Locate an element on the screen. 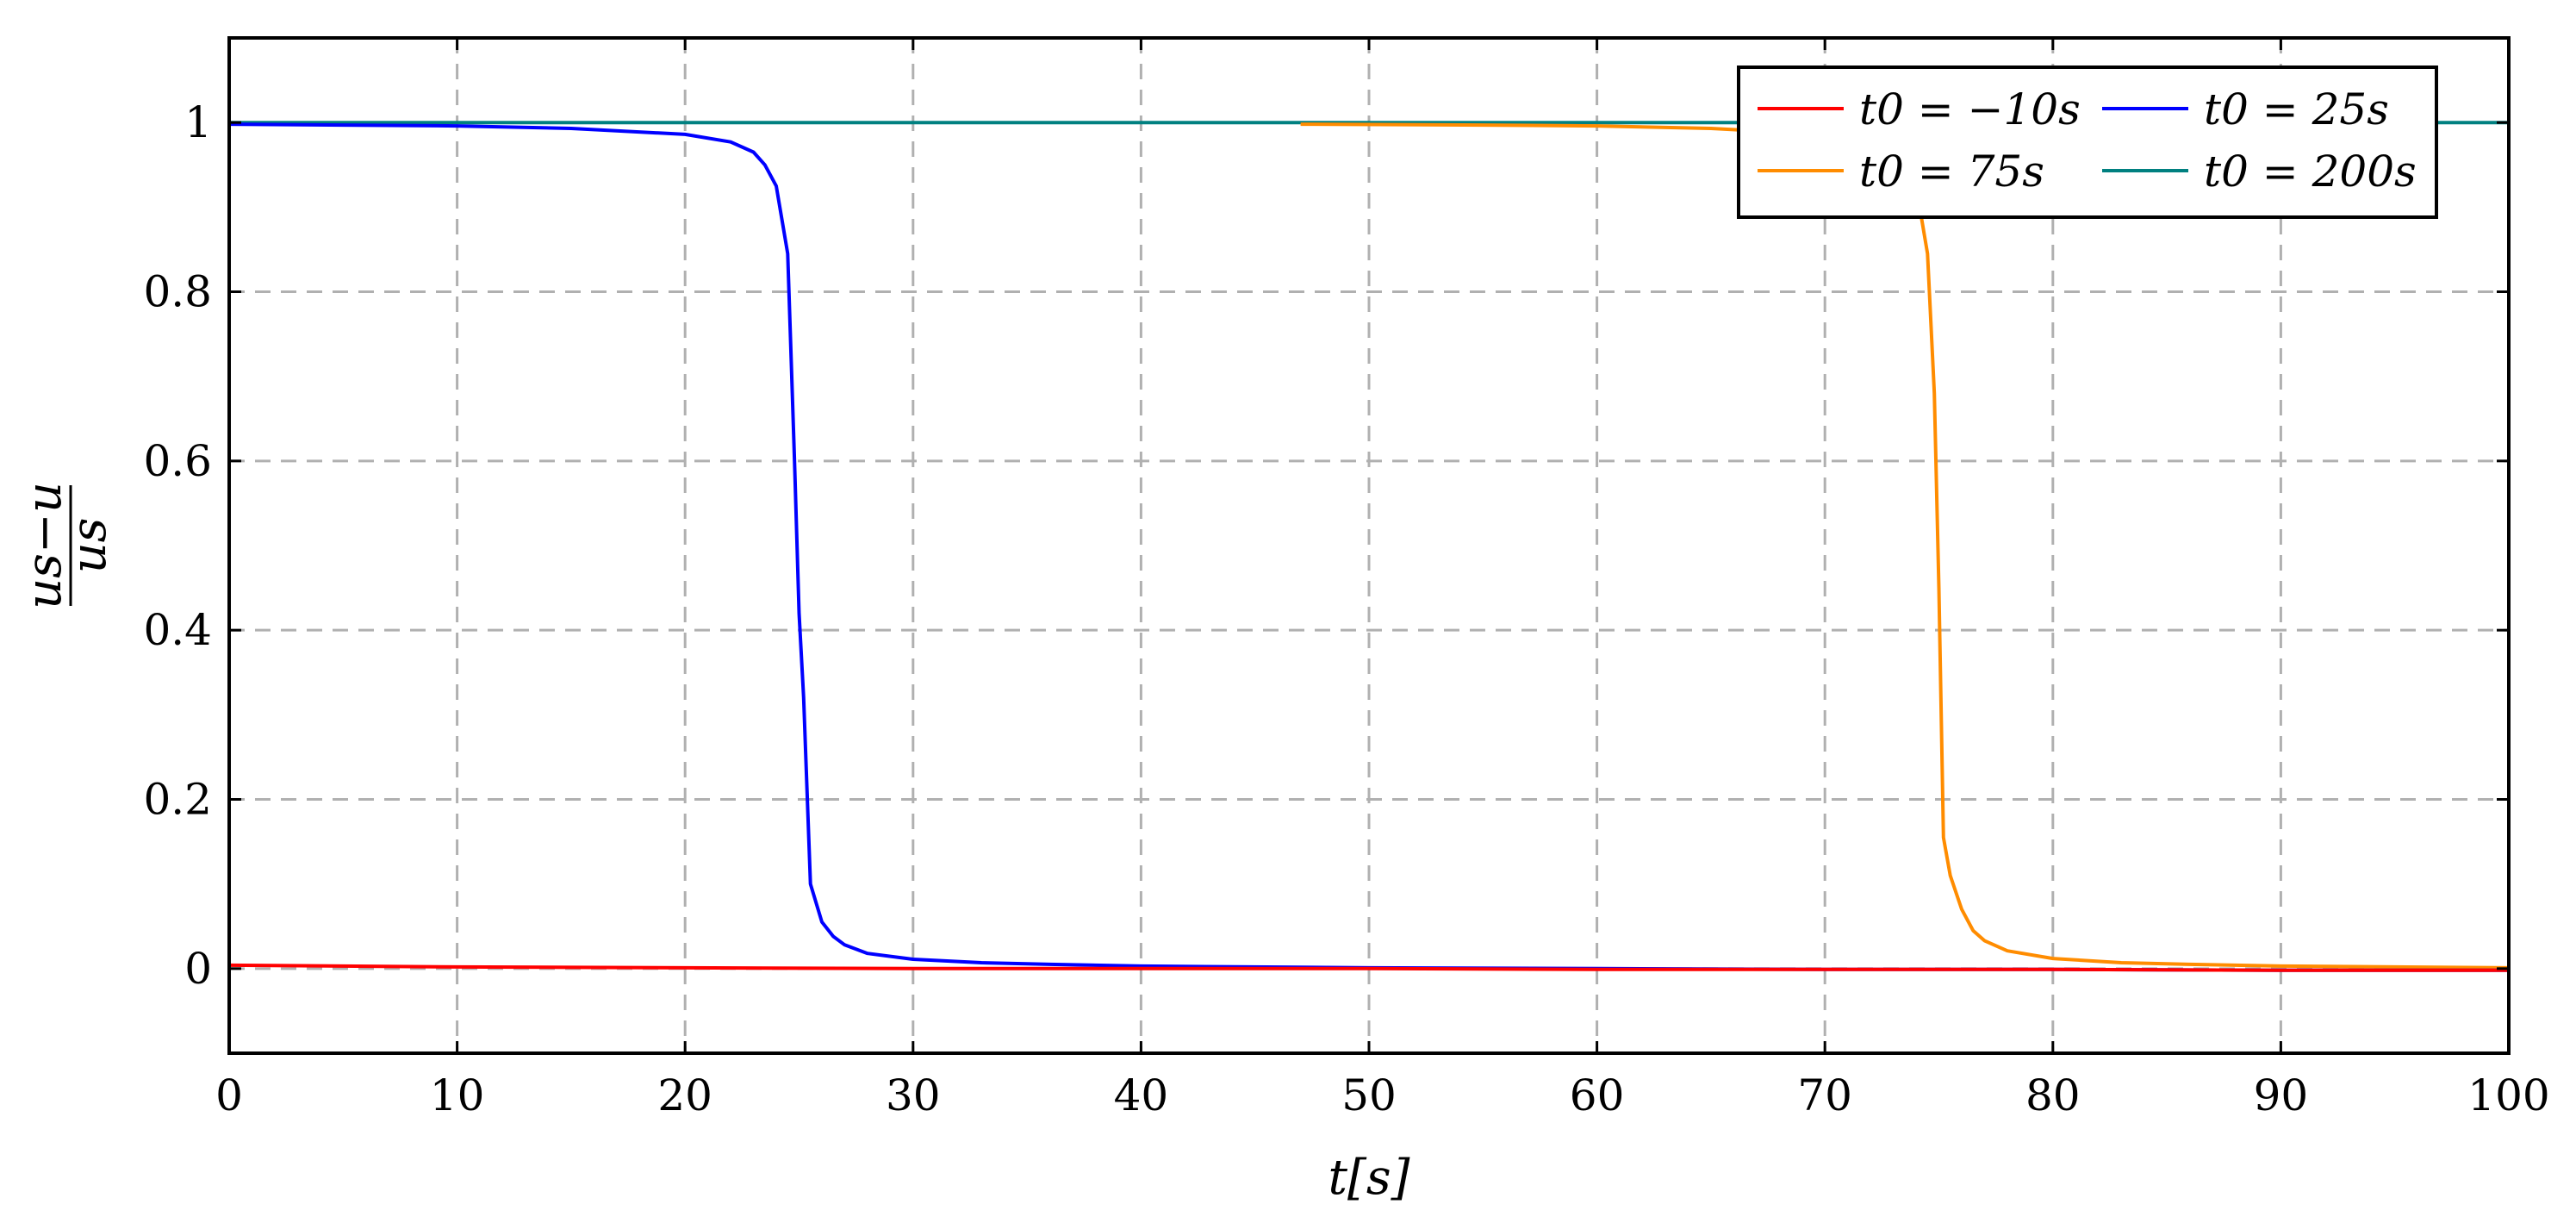 The image size is (2576, 1223). legend-label-2: t0 = 75s is located at coordinates (1952, 172).